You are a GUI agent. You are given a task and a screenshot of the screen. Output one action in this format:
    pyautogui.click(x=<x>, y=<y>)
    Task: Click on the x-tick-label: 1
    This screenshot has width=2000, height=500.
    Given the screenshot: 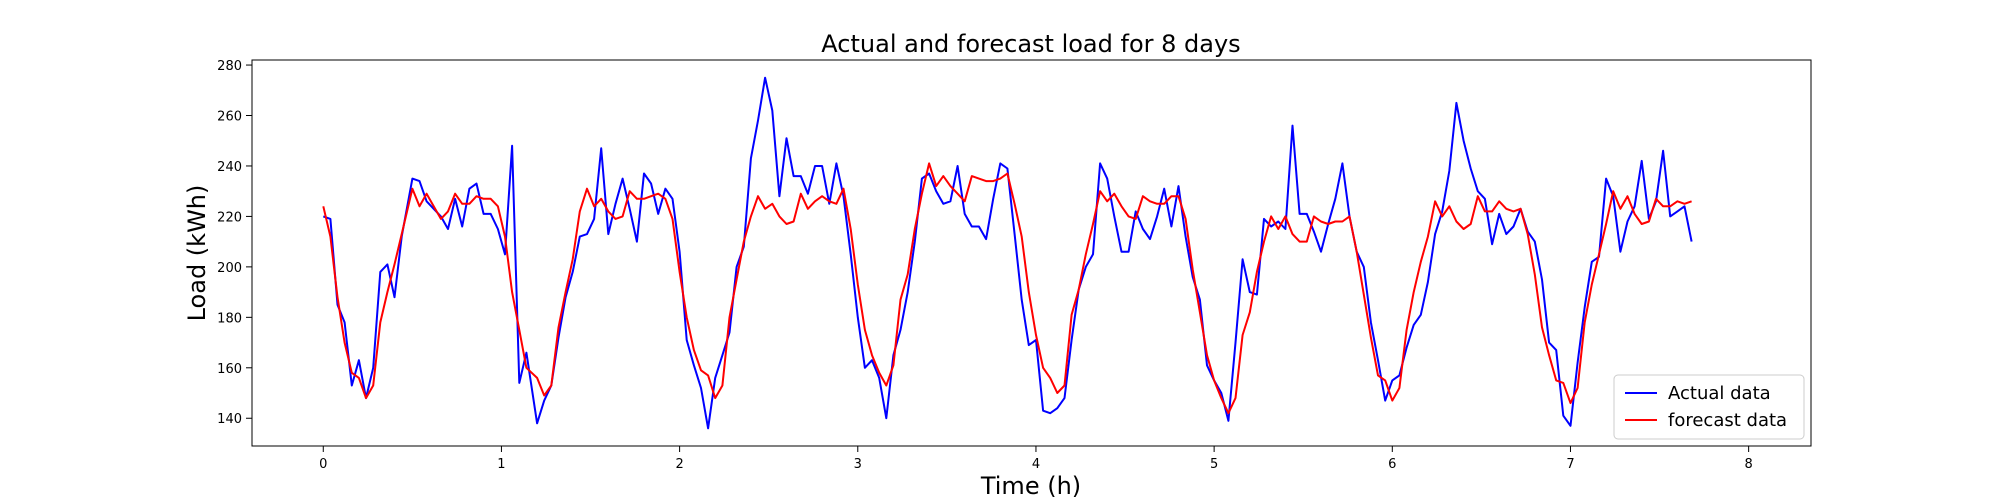 What is the action you would take?
    pyautogui.click(x=501, y=464)
    